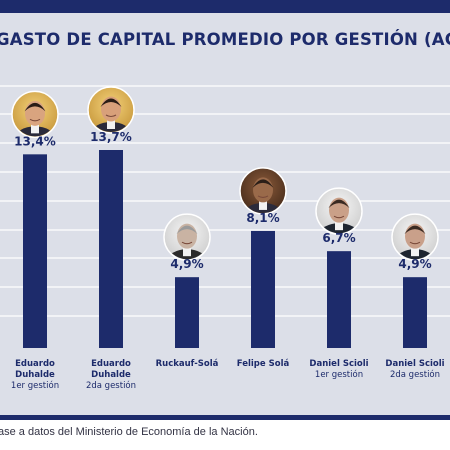 Image resolution: width=450 pixels, height=450 pixels. What do you see at coordinates (111, 385) in the screenshot?
I see `category-sublabel-2: 2da gestión` at bounding box center [111, 385].